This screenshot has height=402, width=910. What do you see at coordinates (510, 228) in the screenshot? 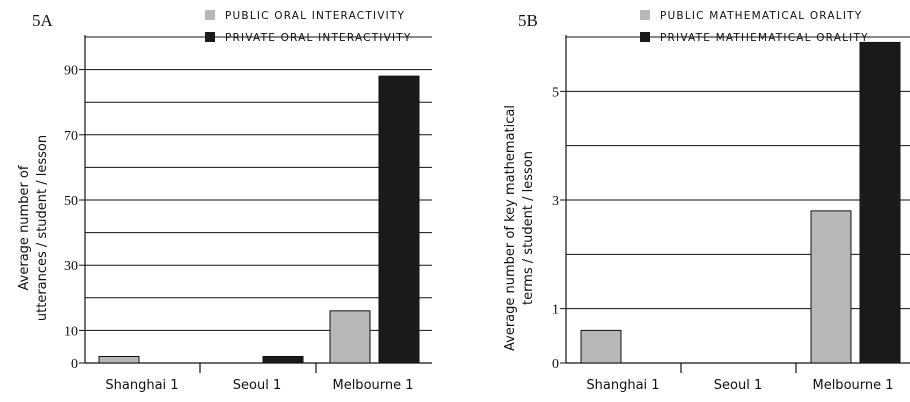
I see `y-axis-label: Average number of key mathematical` at bounding box center [510, 228].